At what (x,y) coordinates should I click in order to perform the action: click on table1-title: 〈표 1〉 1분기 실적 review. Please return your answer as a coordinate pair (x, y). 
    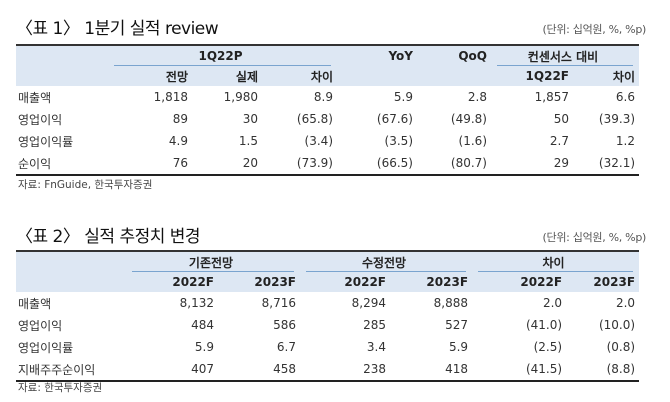
    Looking at the image, I should click on (117, 29).